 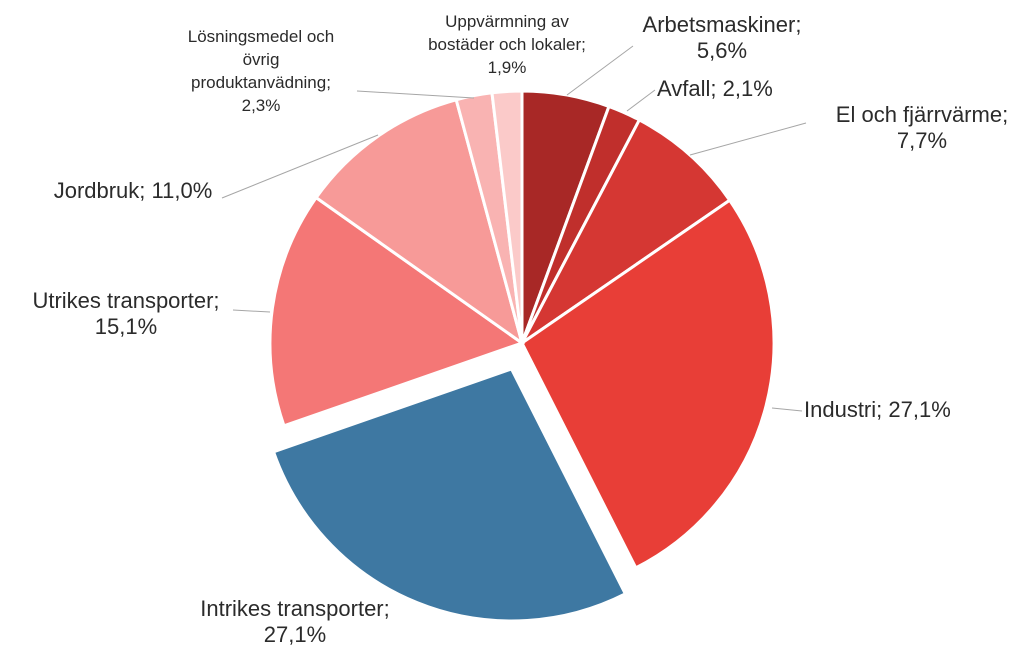 What do you see at coordinates (507, 67) in the screenshot?
I see `slice-label-line: 1,9%` at bounding box center [507, 67].